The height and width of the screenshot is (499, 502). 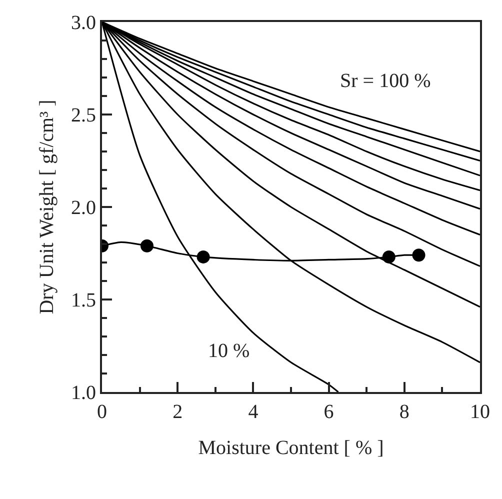 What do you see at coordinates (385, 81) in the screenshot?
I see `annotation: Sr = 100 %` at bounding box center [385, 81].